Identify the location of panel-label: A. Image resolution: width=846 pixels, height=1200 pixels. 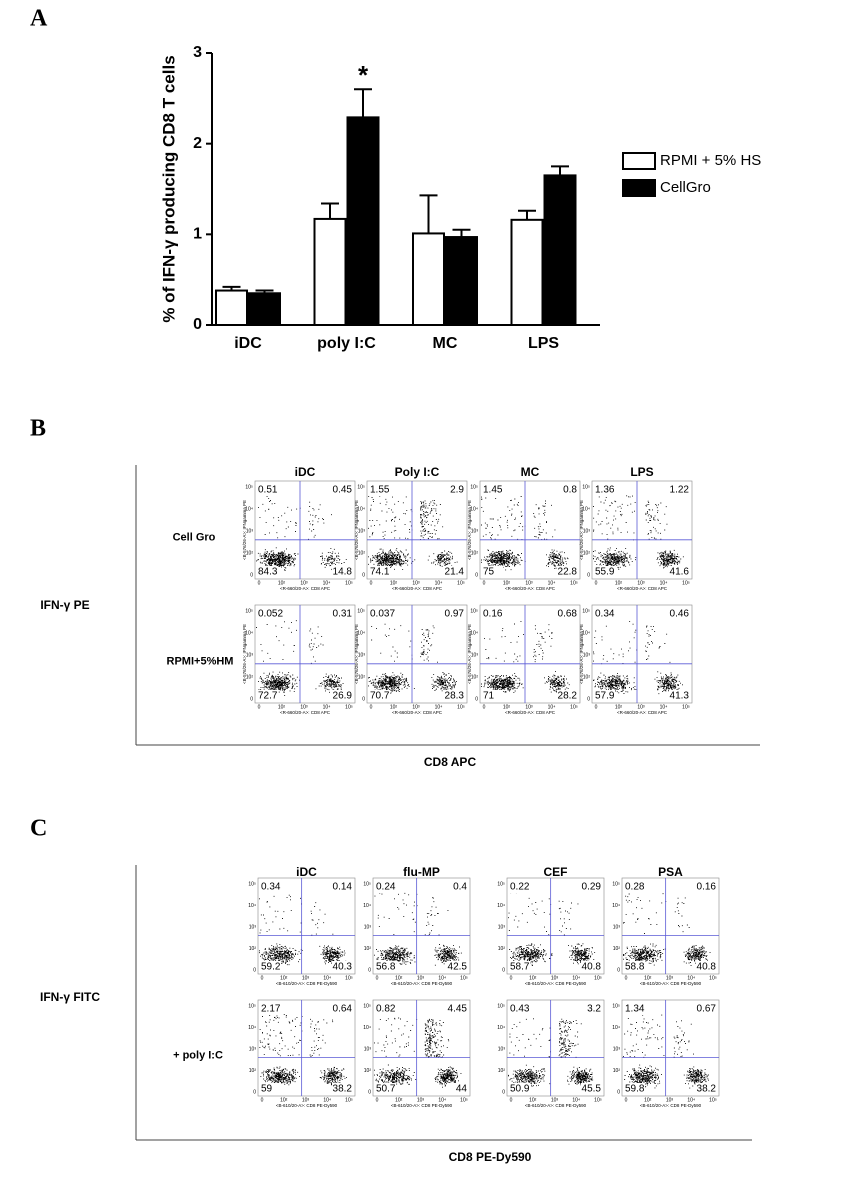
(39, 19).